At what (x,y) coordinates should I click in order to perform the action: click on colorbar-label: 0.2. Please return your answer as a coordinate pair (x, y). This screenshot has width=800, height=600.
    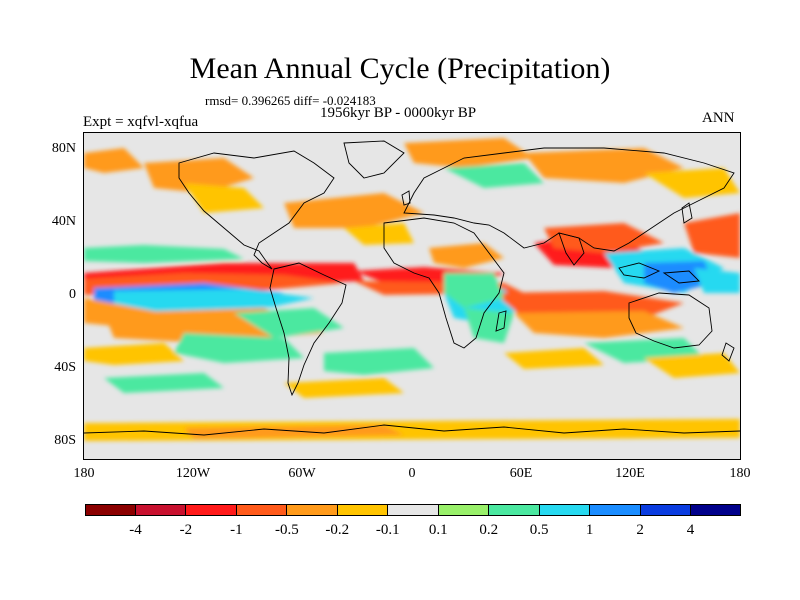
    Looking at the image, I should click on (489, 530).